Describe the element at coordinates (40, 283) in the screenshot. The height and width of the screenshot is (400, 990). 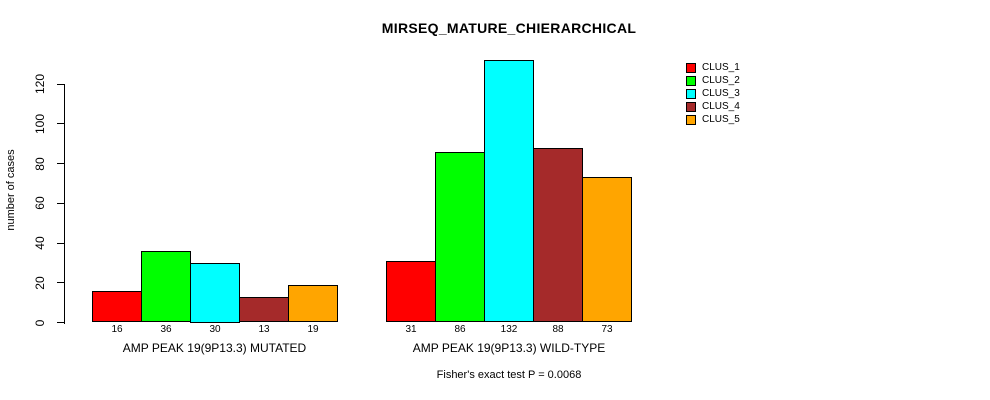
I see `y-axis-tick-label: 20` at that location.